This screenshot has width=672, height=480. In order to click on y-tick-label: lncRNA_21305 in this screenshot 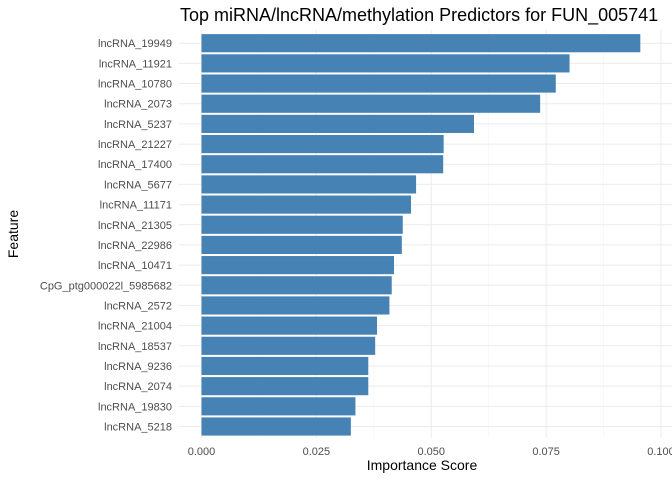, I will do `click(135, 226)`.